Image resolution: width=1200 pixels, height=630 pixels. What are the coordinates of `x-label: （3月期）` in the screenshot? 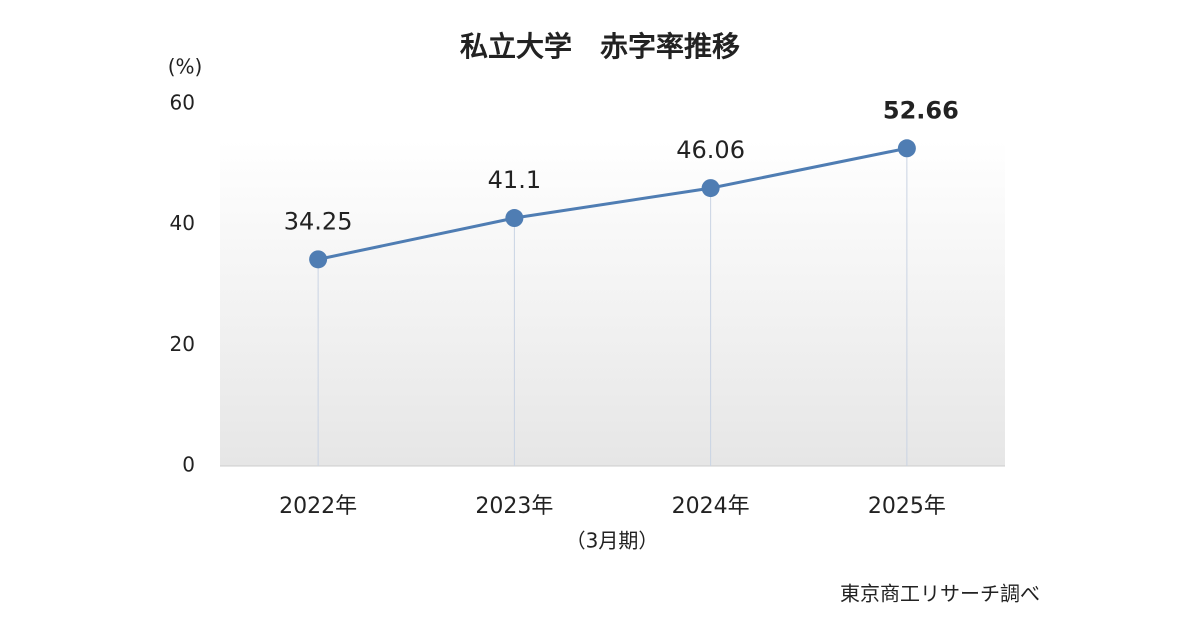 It's located at (612, 541).